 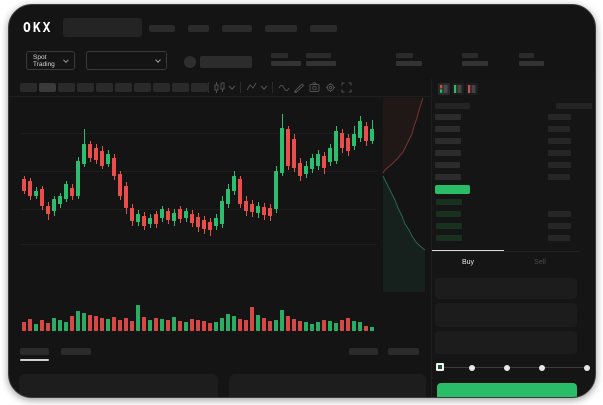 I want to click on chart-toolbar, so click(x=220, y=88).